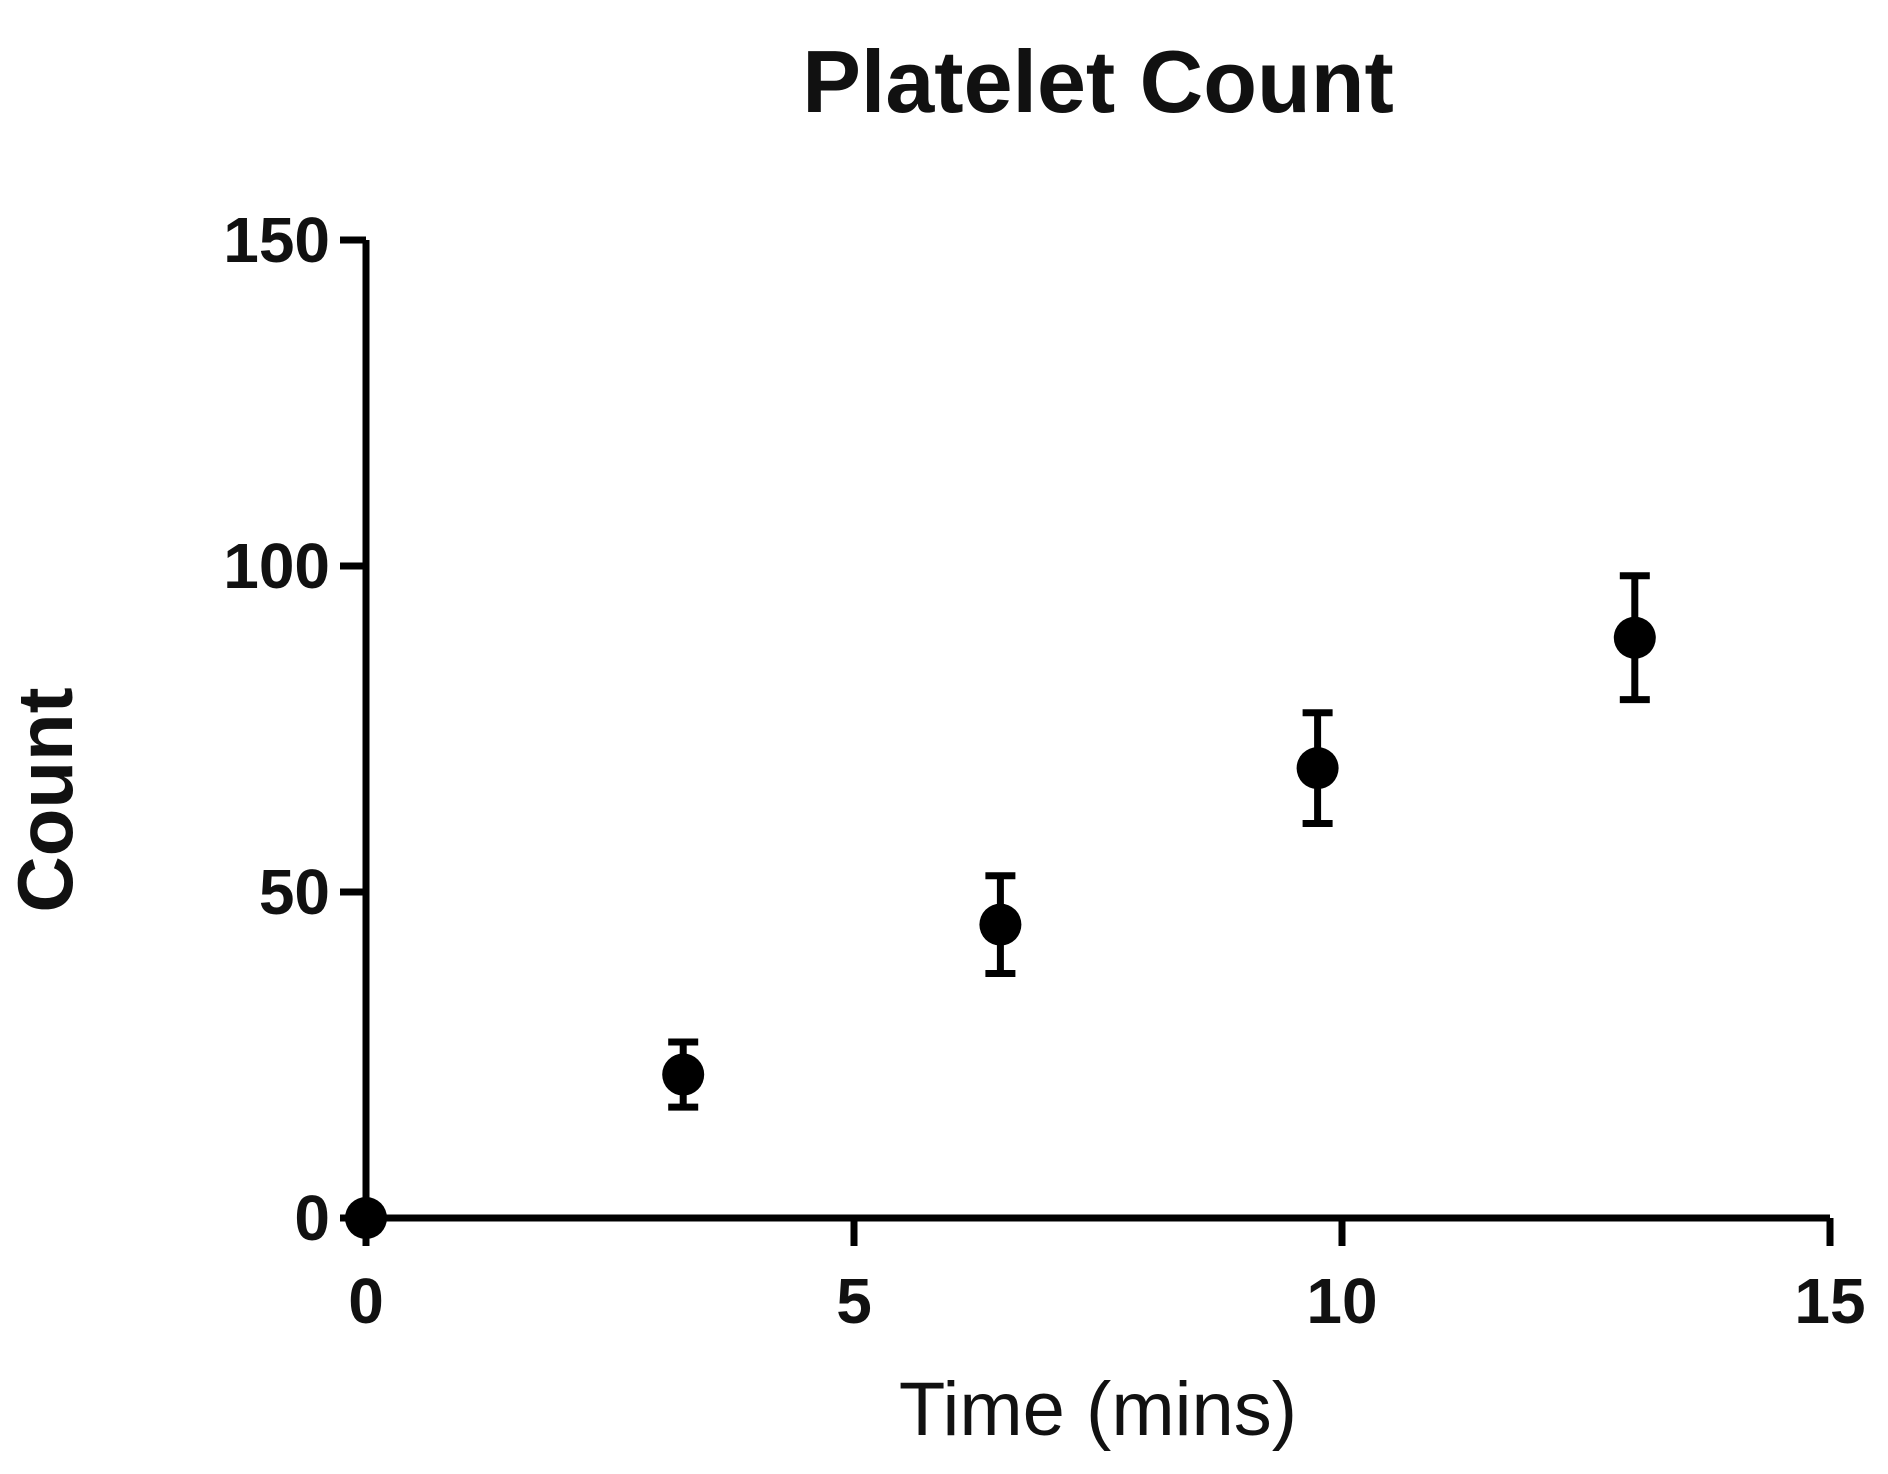  What do you see at coordinates (1829, 1301) in the screenshot?
I see `x-tick-label: 15` at bounding box center [1829, 1301].